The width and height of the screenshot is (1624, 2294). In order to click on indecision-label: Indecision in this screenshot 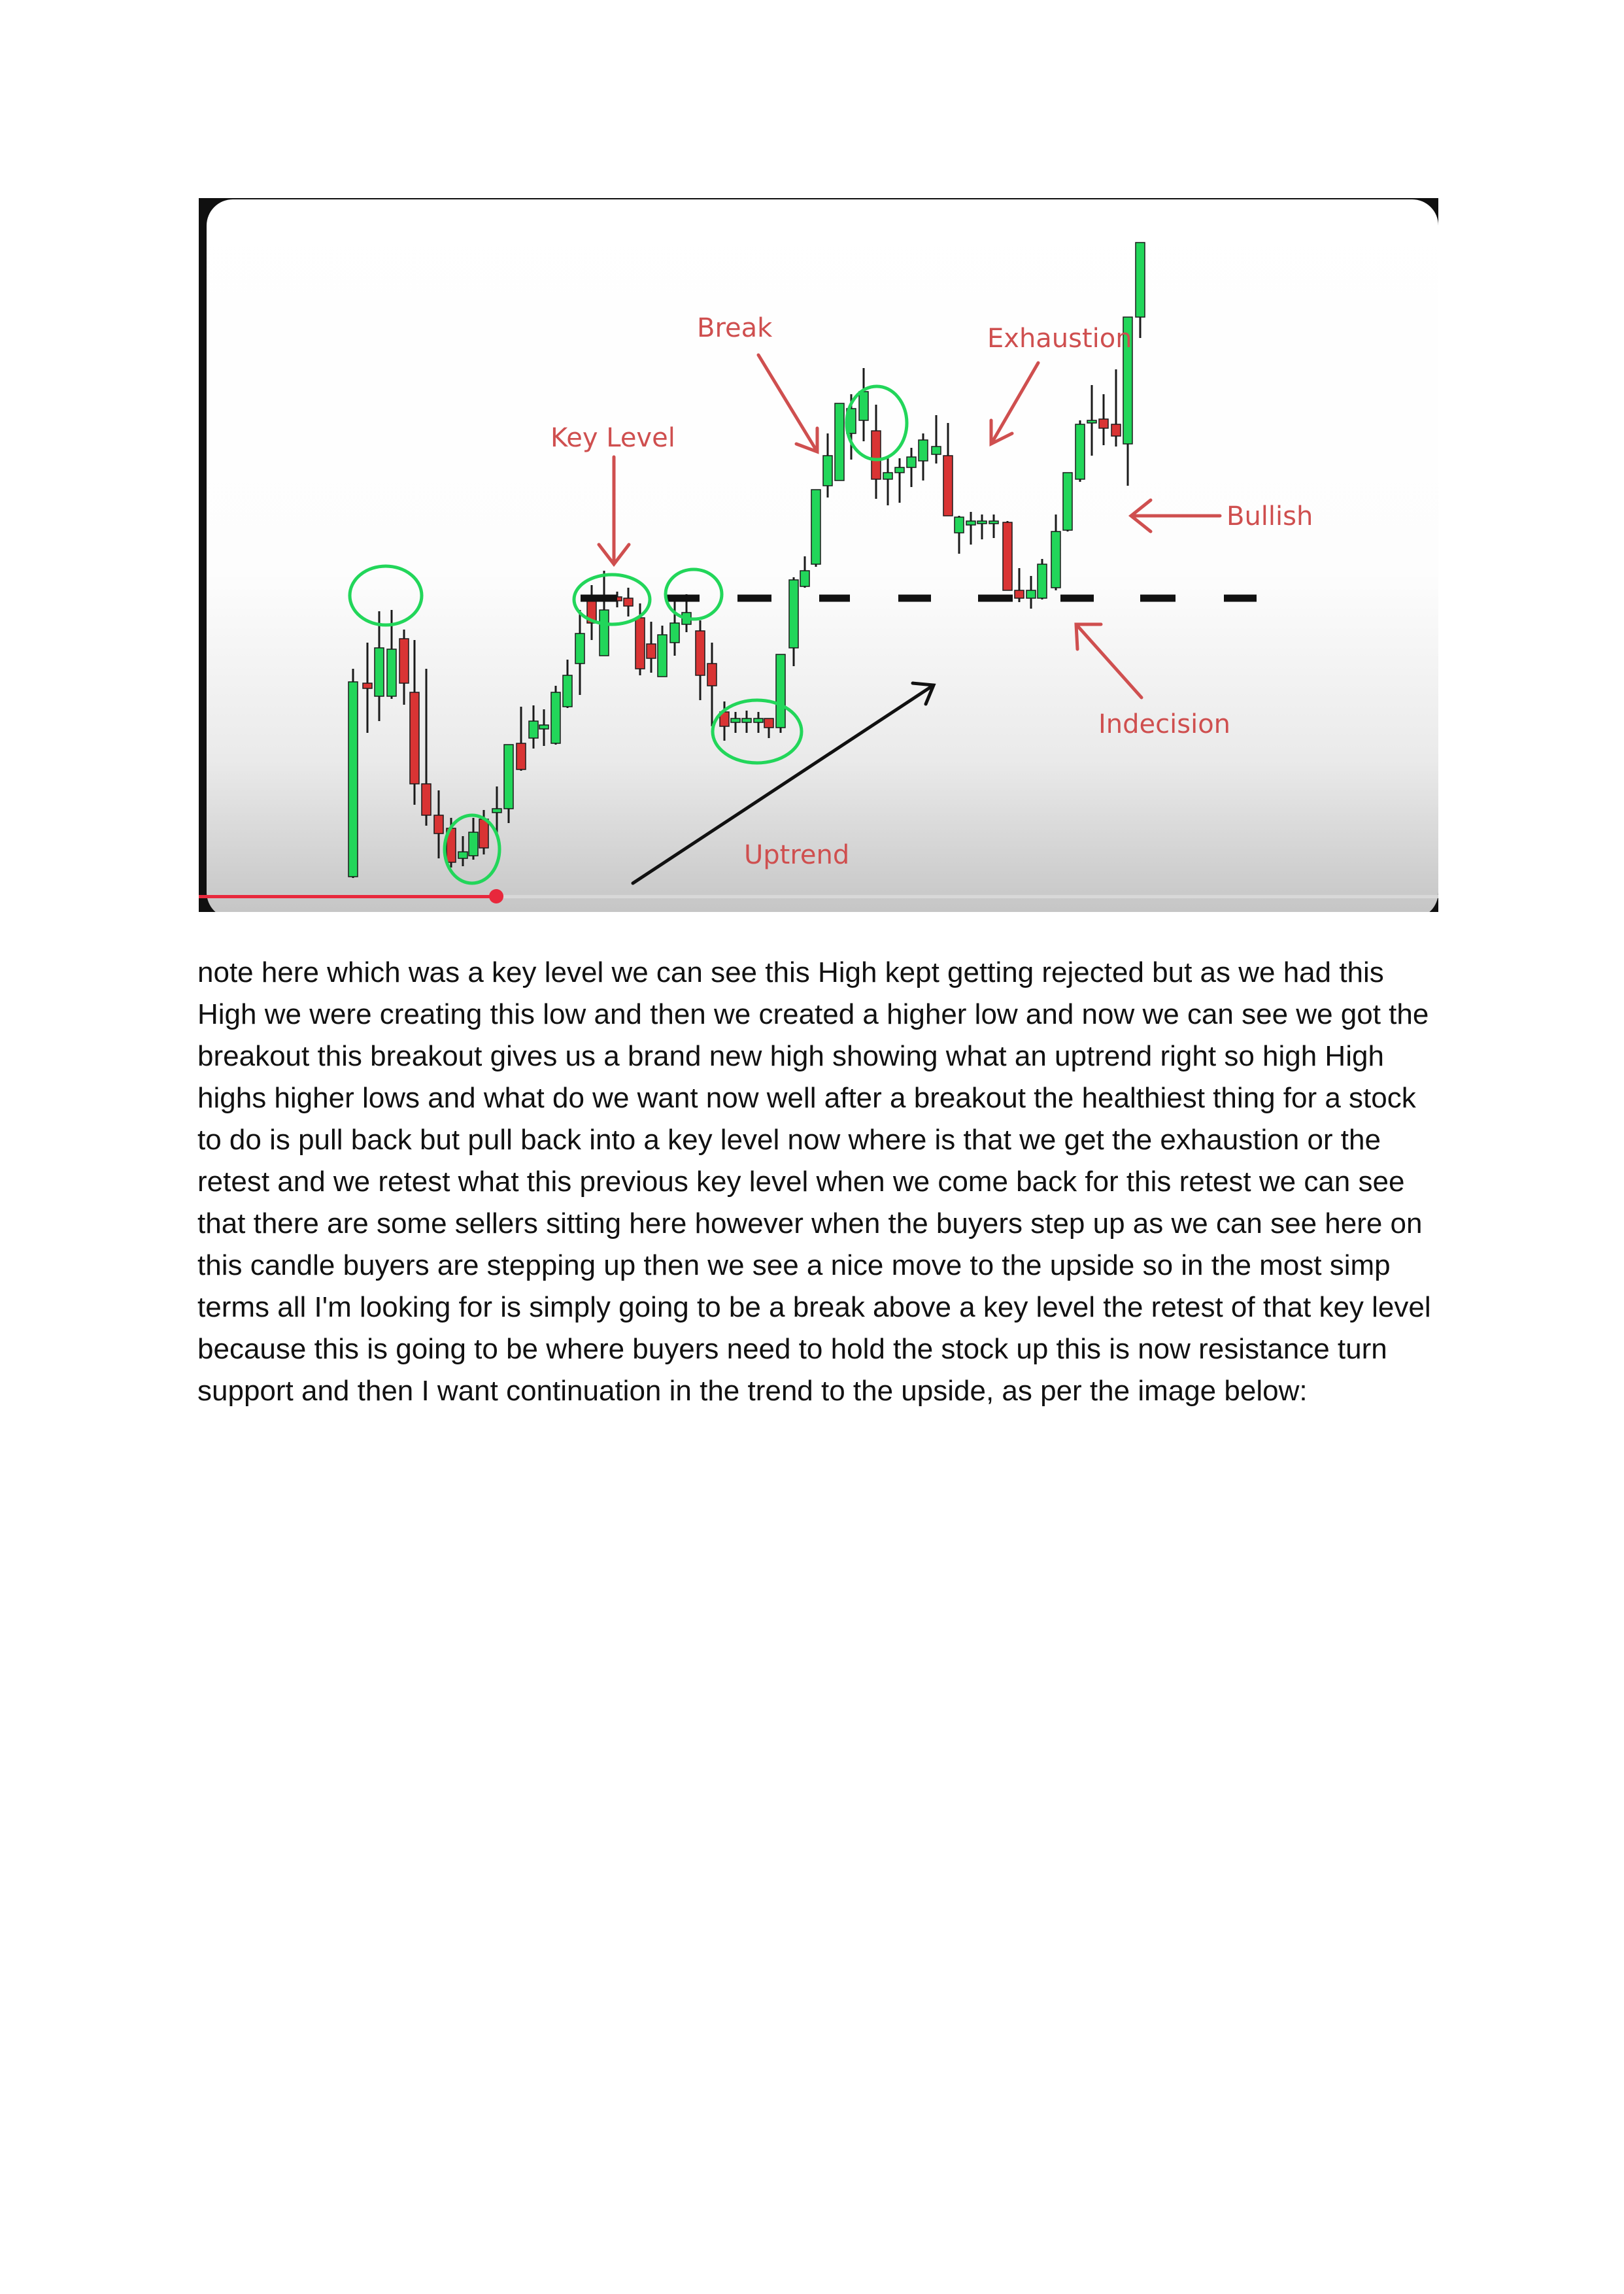, I will do `click(1164, 724)`.